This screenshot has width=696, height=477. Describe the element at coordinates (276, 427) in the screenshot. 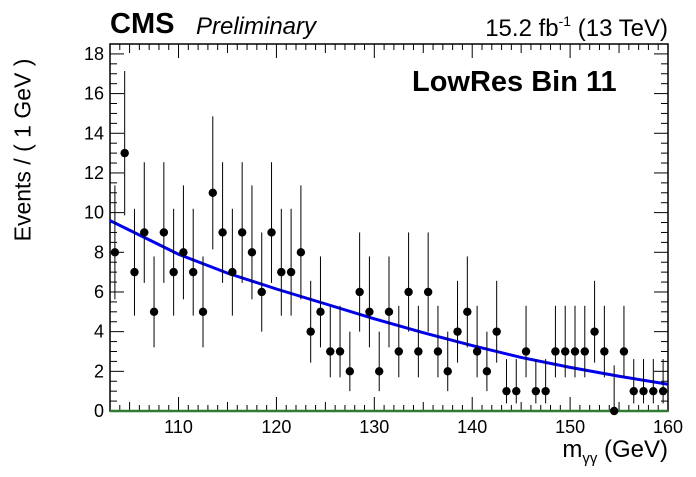

I see `x-tick-label: 120` at that location.